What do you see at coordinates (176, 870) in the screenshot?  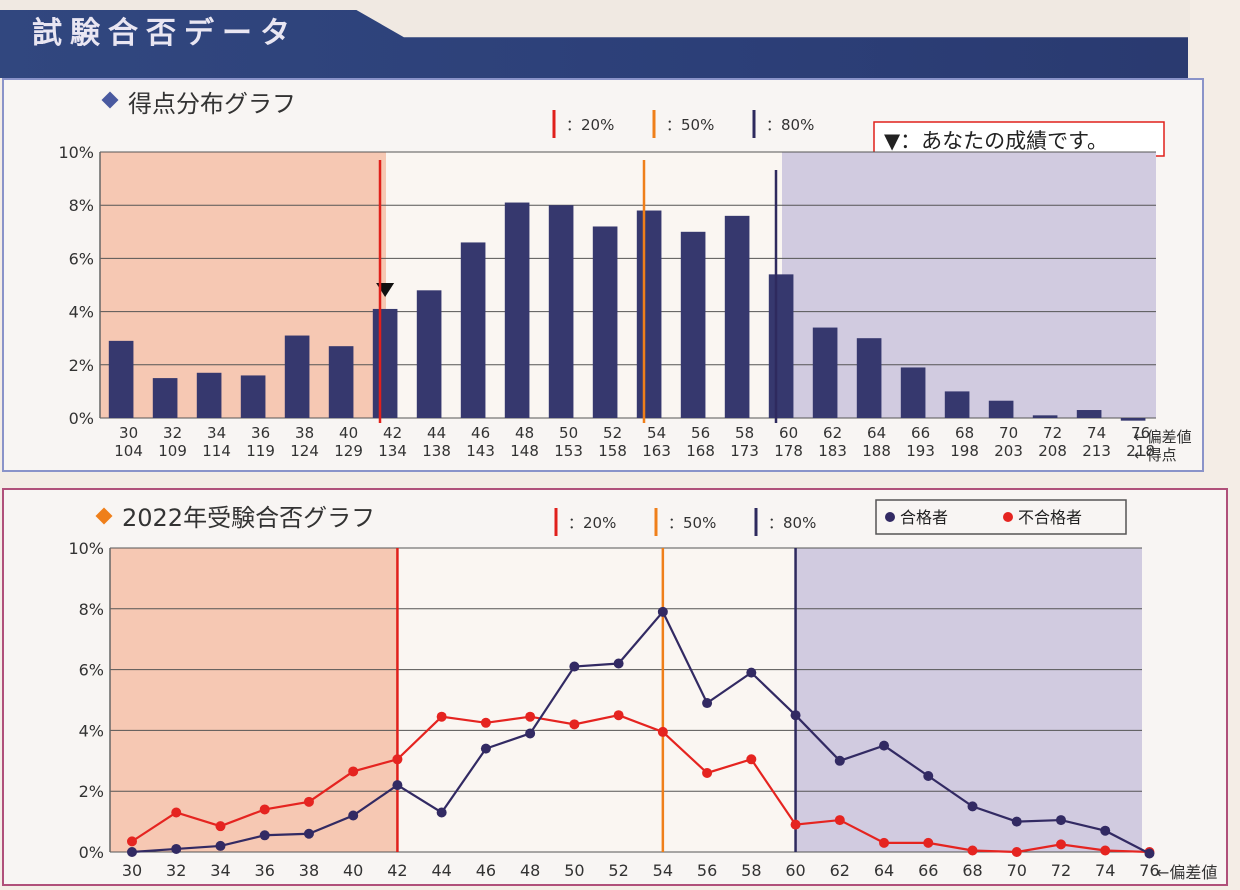 I see `x-tick-label: 32` at bounding box center [176, 870].